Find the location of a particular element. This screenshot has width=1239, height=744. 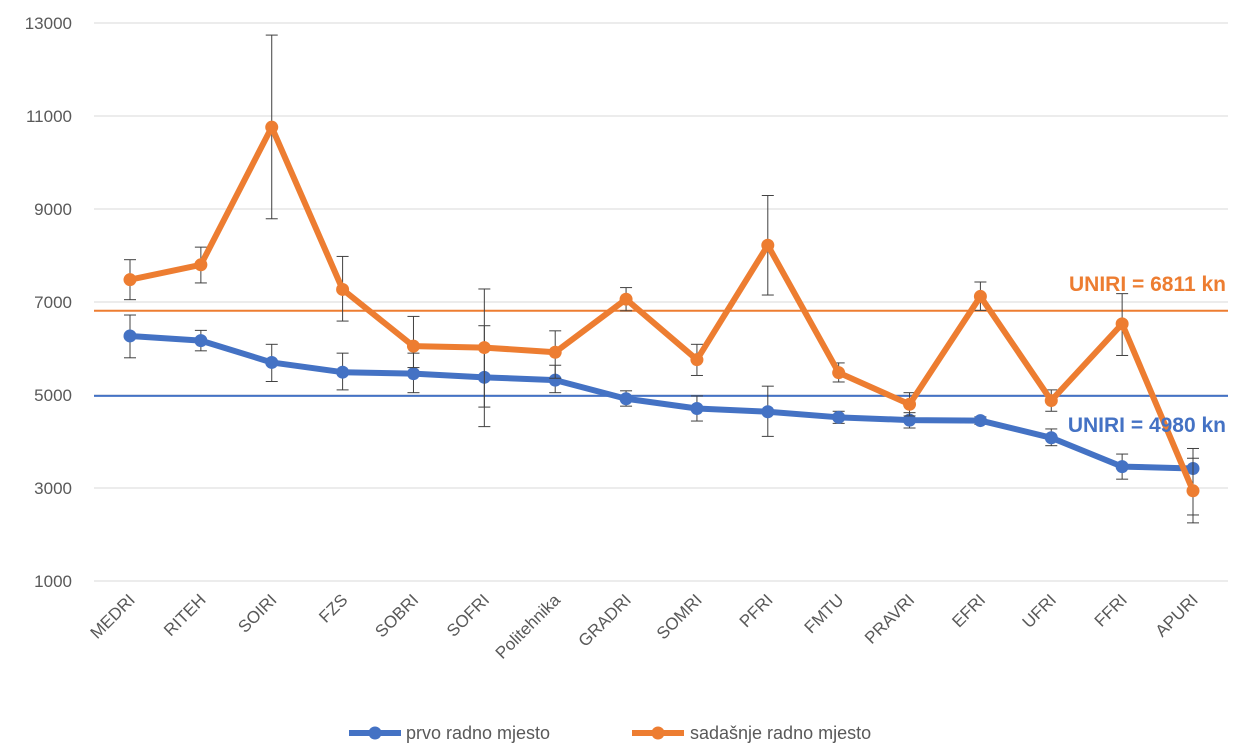

x-category-label: SOBRI is located at coordinates (396, 615).